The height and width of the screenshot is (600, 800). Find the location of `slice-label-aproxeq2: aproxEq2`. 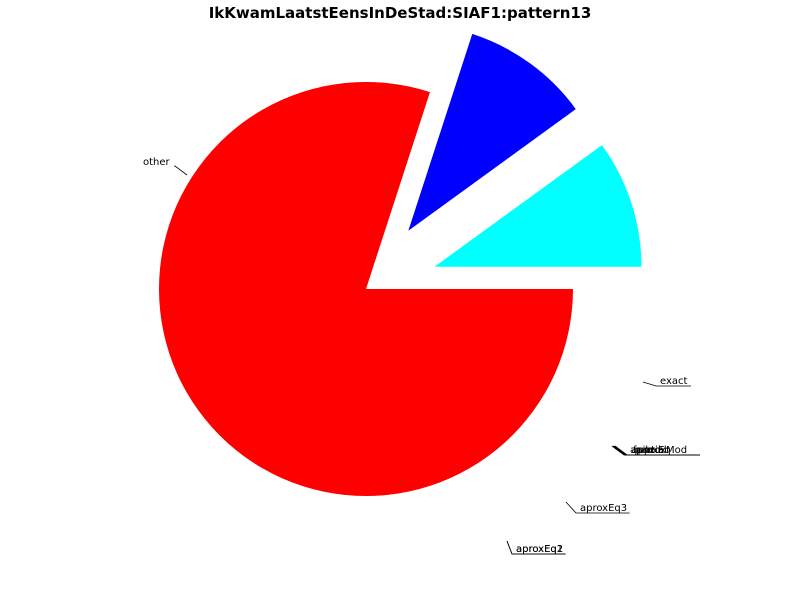

slice-label-aproxeq2: aproxEq2 is located at coordinates (539, 549).